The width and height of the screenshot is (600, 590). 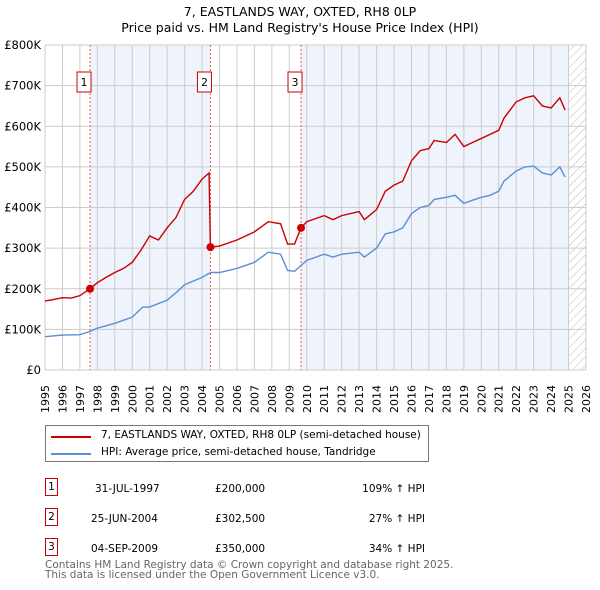 What do you see at coordinates (446, 399) in the screenshot?
I see `x-tick-label: 2018` at bounding box center [446, 399].